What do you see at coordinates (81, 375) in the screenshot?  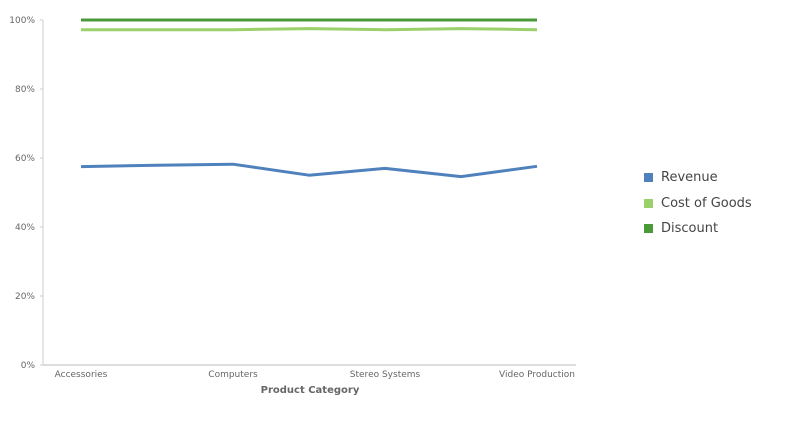 I see `x-tick-label: Accessories` at bounding box center [81, 375].